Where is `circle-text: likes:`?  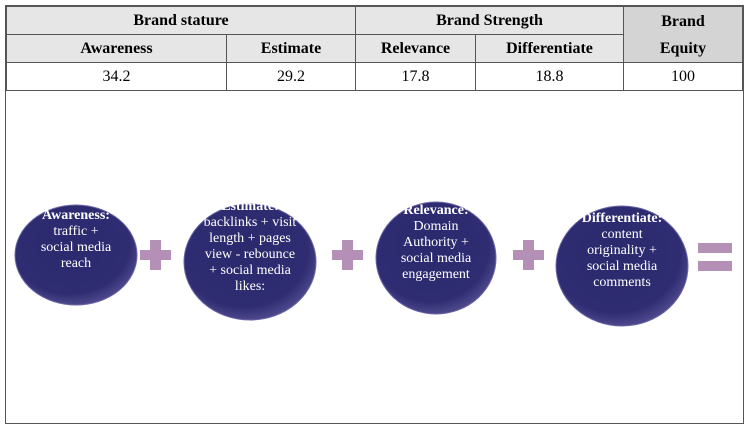 circle-text: likes: is located at coordinates (250, 286).